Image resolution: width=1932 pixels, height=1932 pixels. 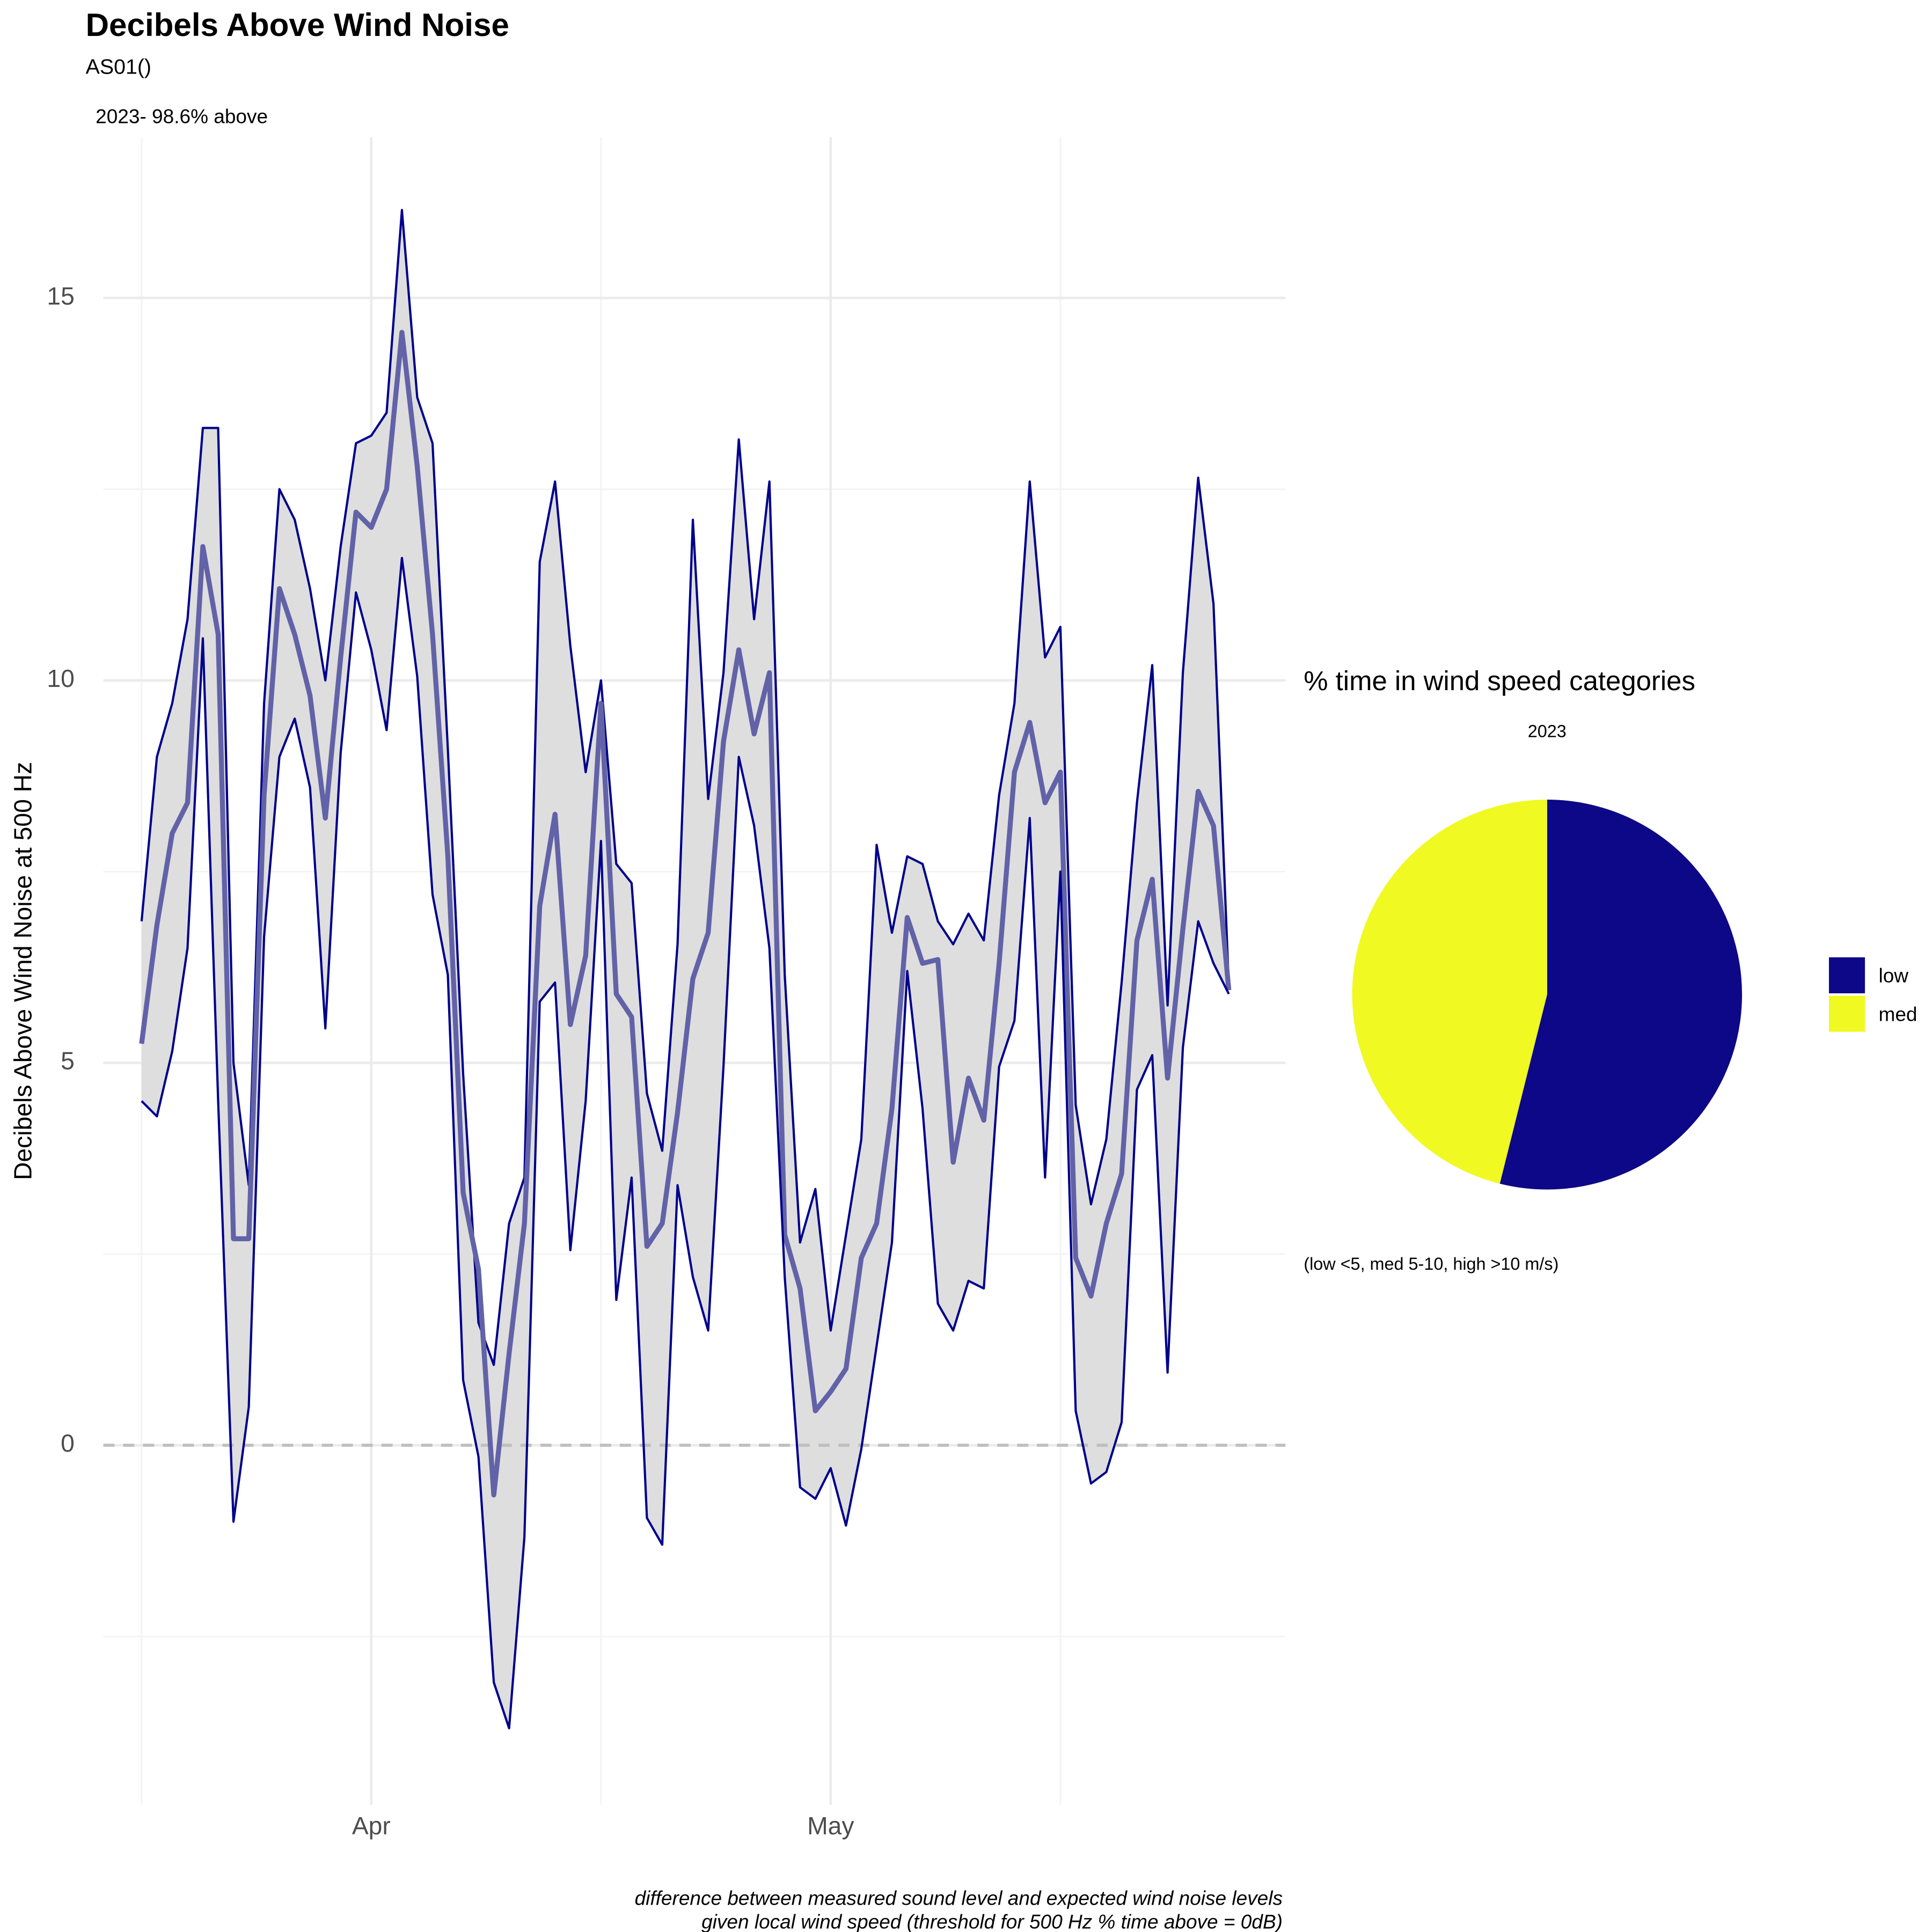 What do you see at coordinates (68, 1061) in the screenshot?
I see `y-tick-label: 5` at bounding box center [68, 1061].